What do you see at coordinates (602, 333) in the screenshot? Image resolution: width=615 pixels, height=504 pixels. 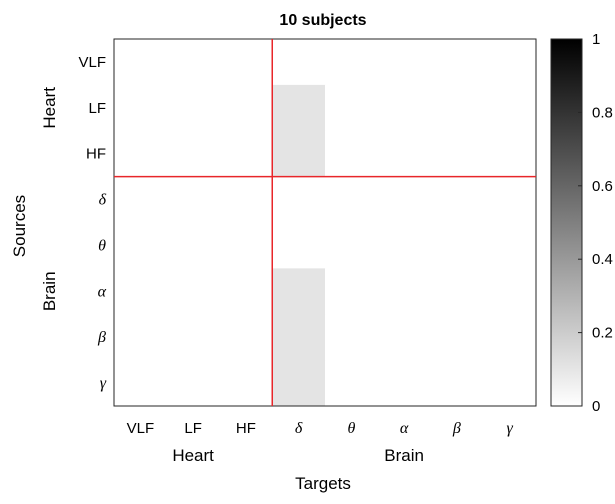 I see `colorbar-tick-label: 0.2` at bounding box center [602, 333].